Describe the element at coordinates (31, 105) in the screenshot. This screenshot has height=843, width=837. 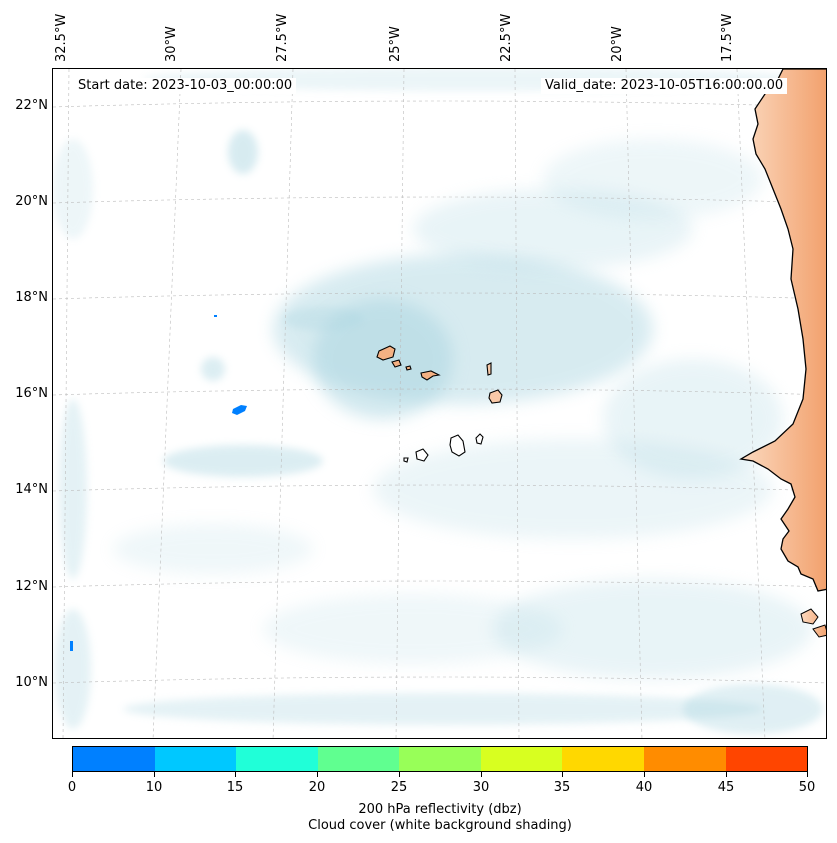
I see `lat-label-22n: 22°N` at that location.